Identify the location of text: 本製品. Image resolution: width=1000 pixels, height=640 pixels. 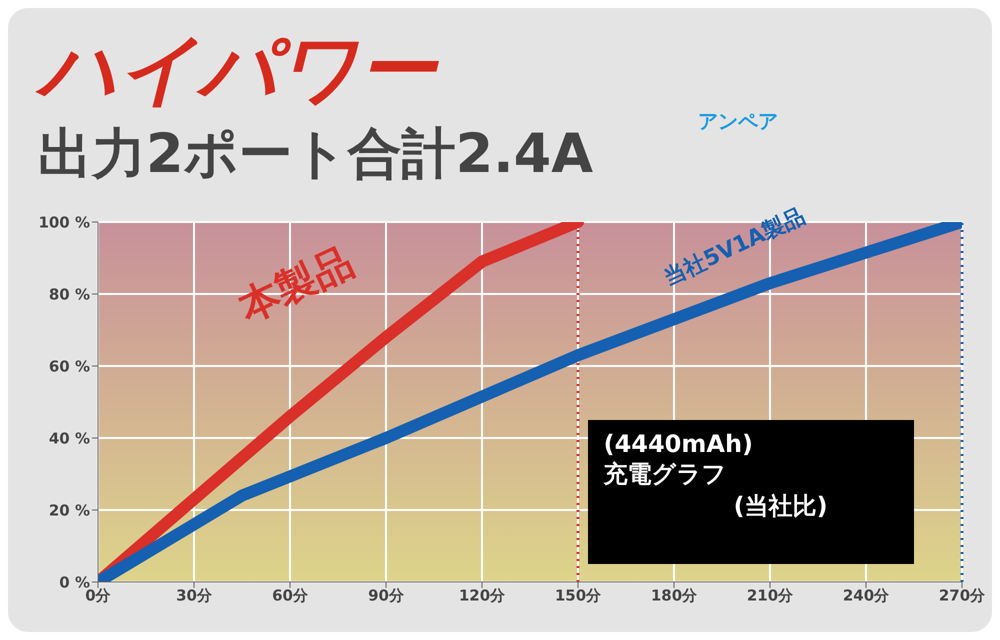
(296, 286).